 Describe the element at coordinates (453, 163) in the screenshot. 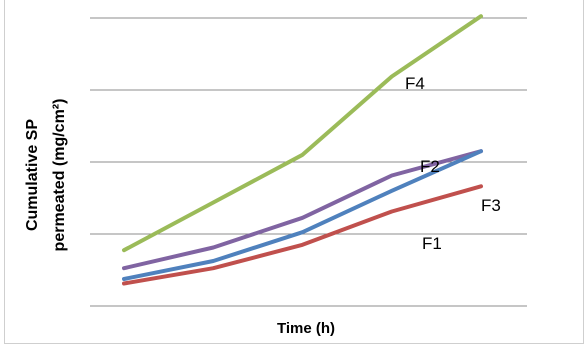

I see `series-labels: F1 F2 F3 F4` at that location.